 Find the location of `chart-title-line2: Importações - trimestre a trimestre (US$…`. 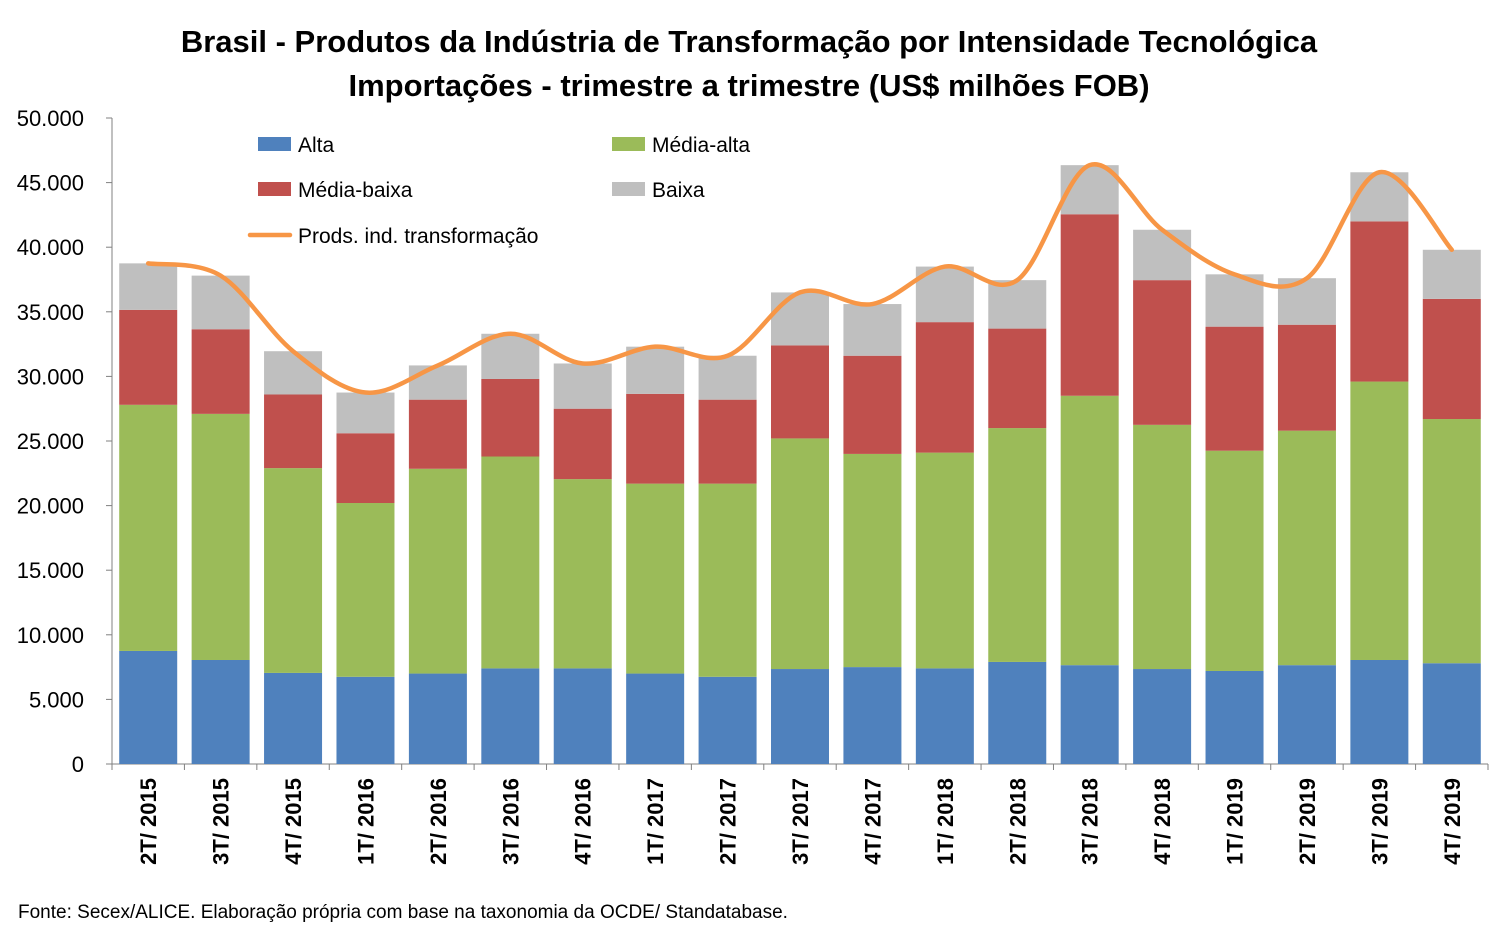

chart-title-line2: Importações - trimestre a trimestre (US$… is located at coordinates (749, 85).